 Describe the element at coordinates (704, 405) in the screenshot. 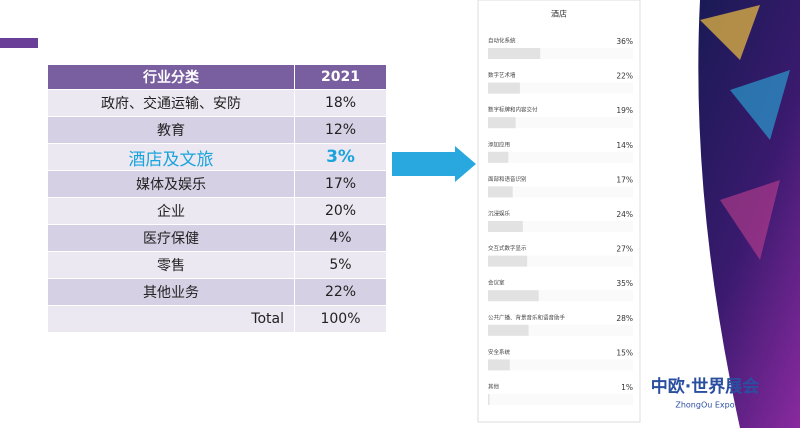

I see `logo-subtext: ZhongOu Expo` at that location.